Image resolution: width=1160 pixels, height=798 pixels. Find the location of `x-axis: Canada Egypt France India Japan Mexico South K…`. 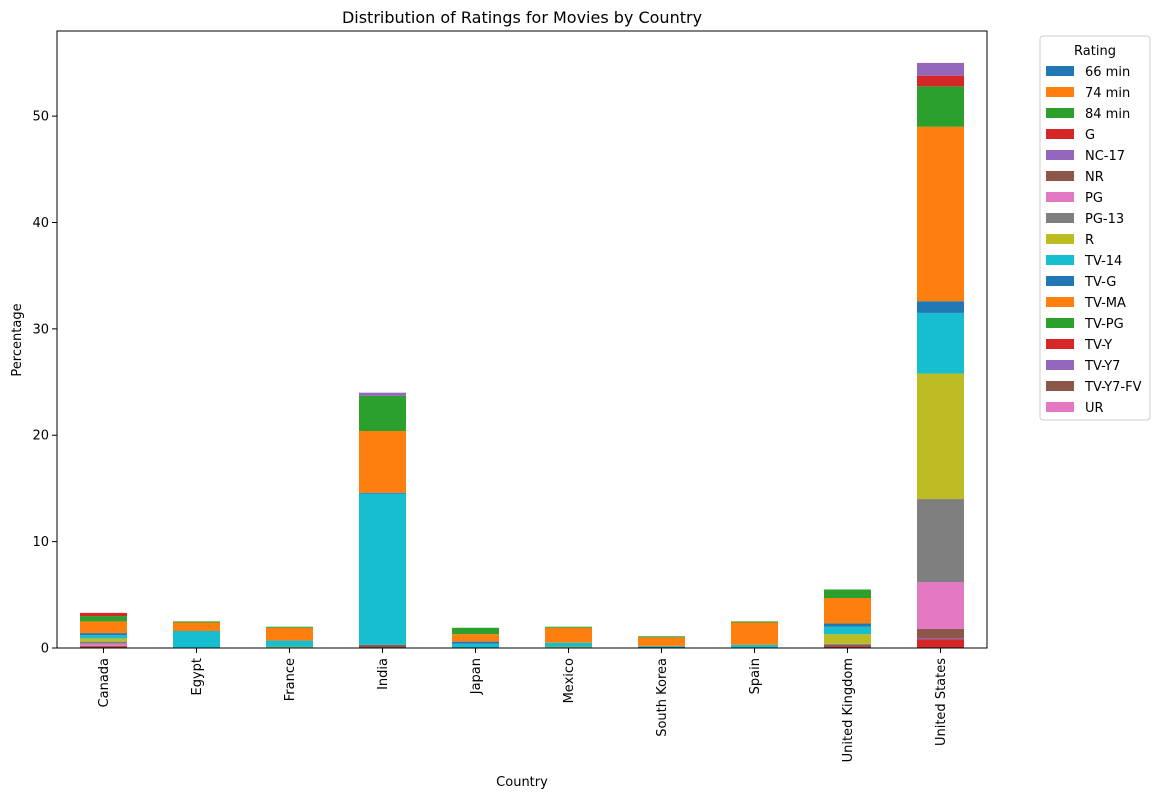

x-axis: Canada Egypt France India Japan Mexico South K… is located at coordinates (523, 705).